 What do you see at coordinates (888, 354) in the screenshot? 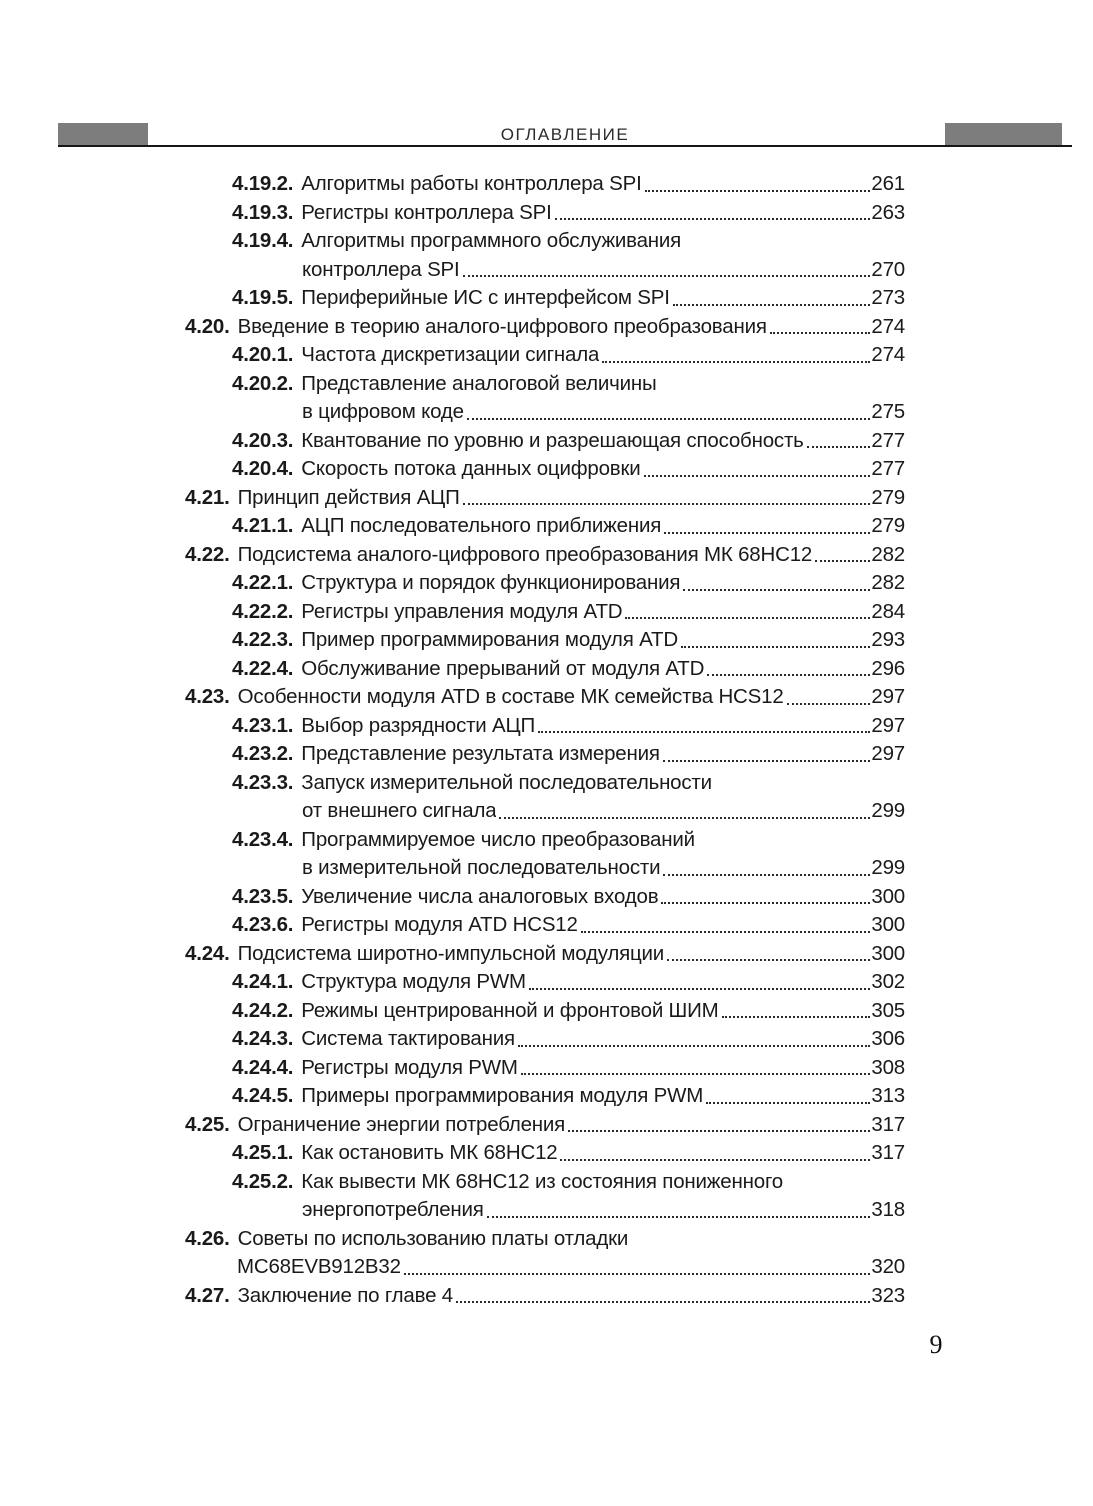
I see `toc-entry-page: 274` at bounding box center [888, 354].